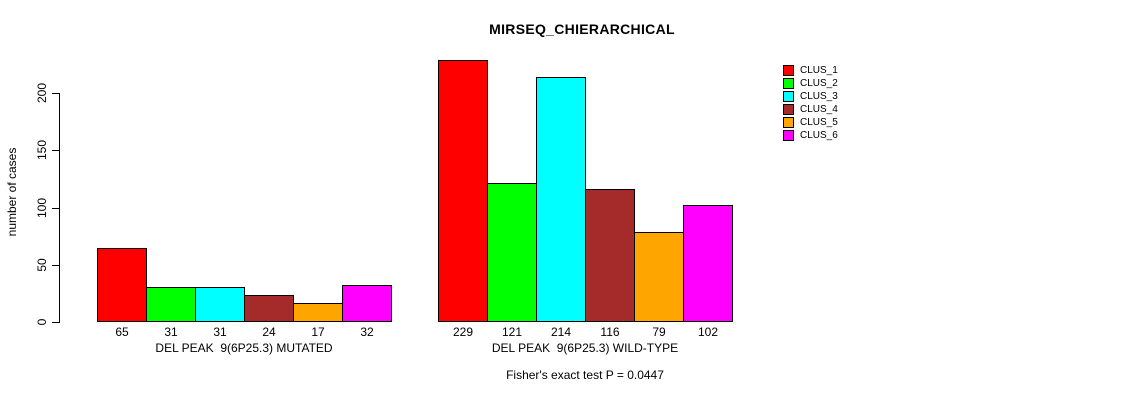  I want to click on legend: CLUS_1 CLUS_2 CLUS_3 CLUS_4 CLUS_5 CLUS_6, so click(810, 103).